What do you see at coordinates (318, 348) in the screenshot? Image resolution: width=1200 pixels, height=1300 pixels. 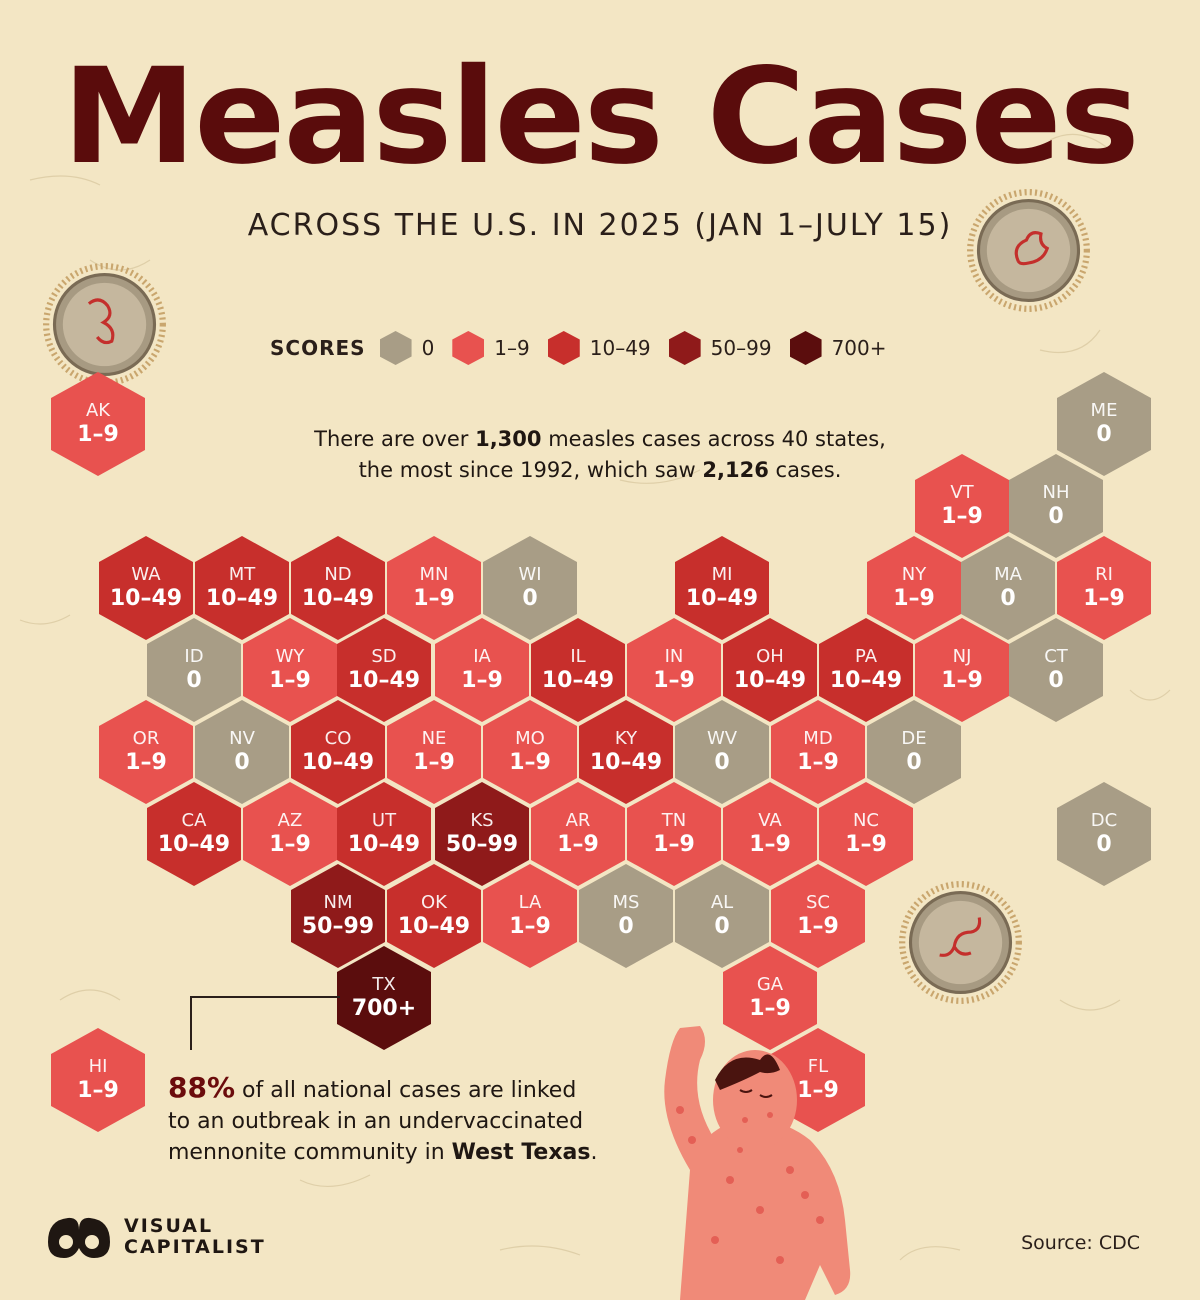 I see `legend-title: SCORES` at bounding box center [318, 348].